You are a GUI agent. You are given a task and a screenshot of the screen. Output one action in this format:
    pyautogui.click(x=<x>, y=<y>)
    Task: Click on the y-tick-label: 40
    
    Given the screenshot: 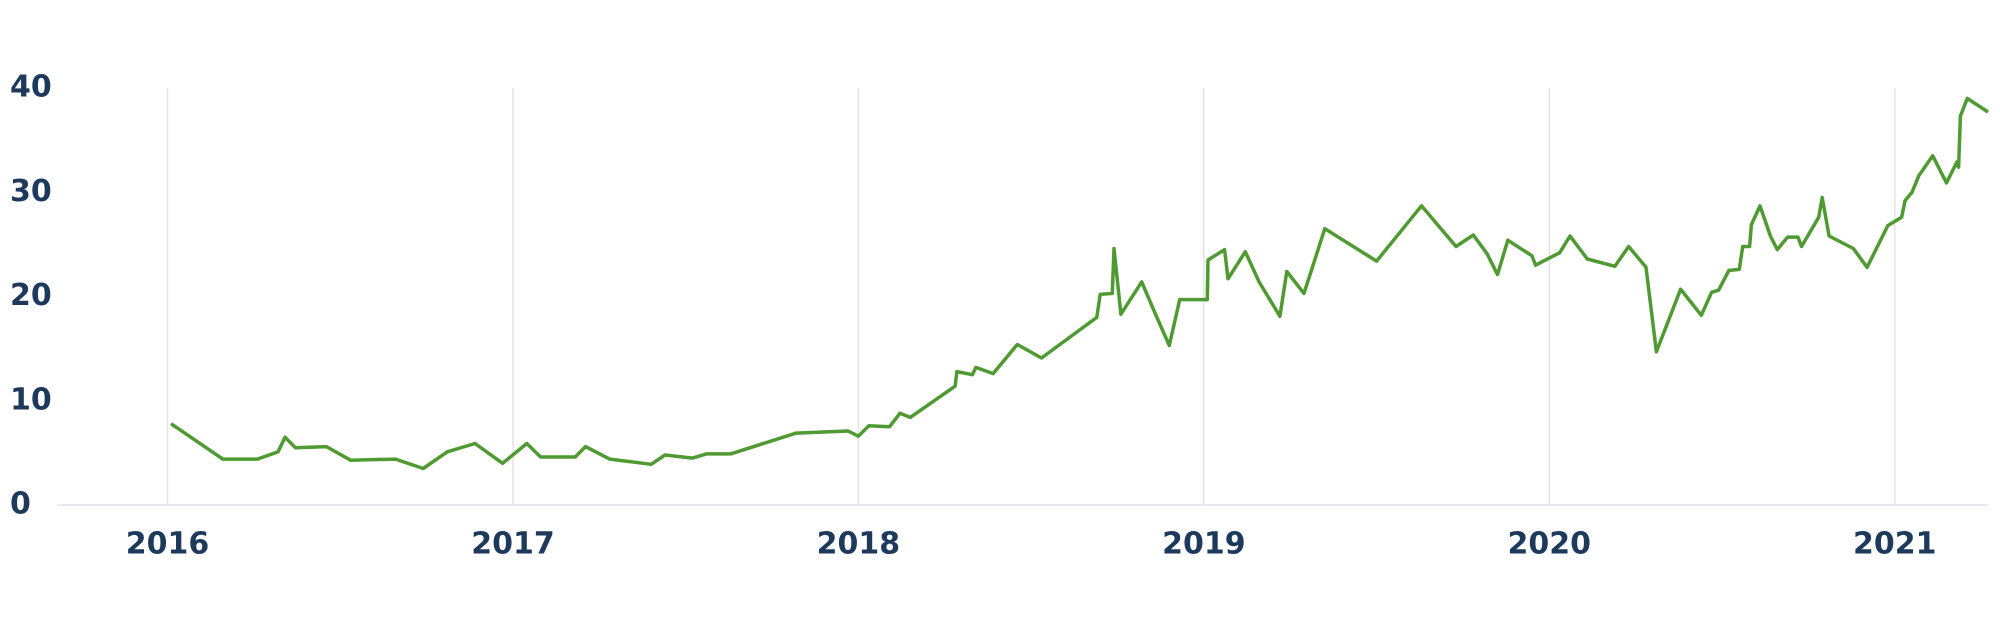 What is the action you would take?
    pyautogui.click(x=31, y=87)
    